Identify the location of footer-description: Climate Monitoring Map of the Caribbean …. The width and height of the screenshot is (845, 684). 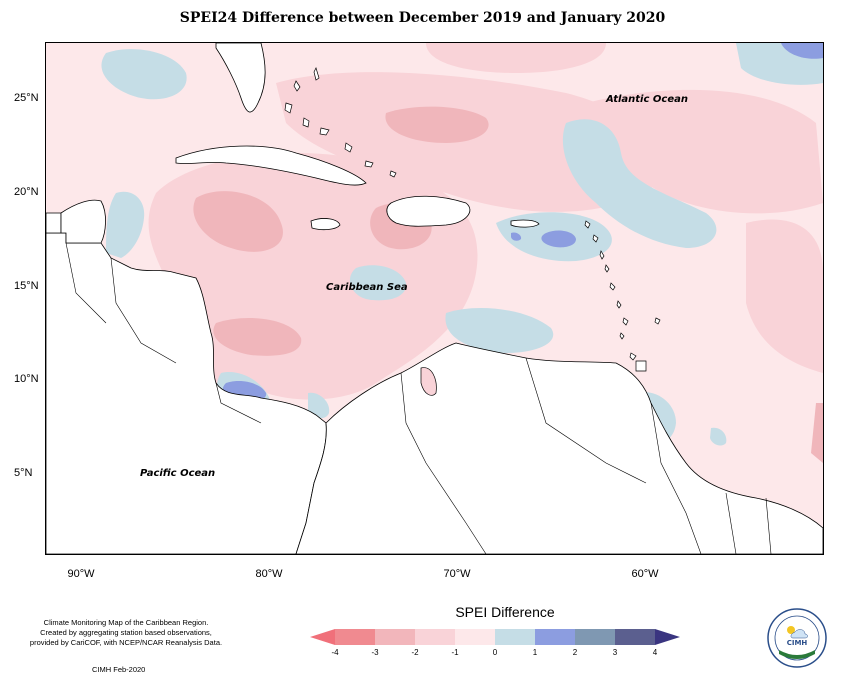
(126, 633).